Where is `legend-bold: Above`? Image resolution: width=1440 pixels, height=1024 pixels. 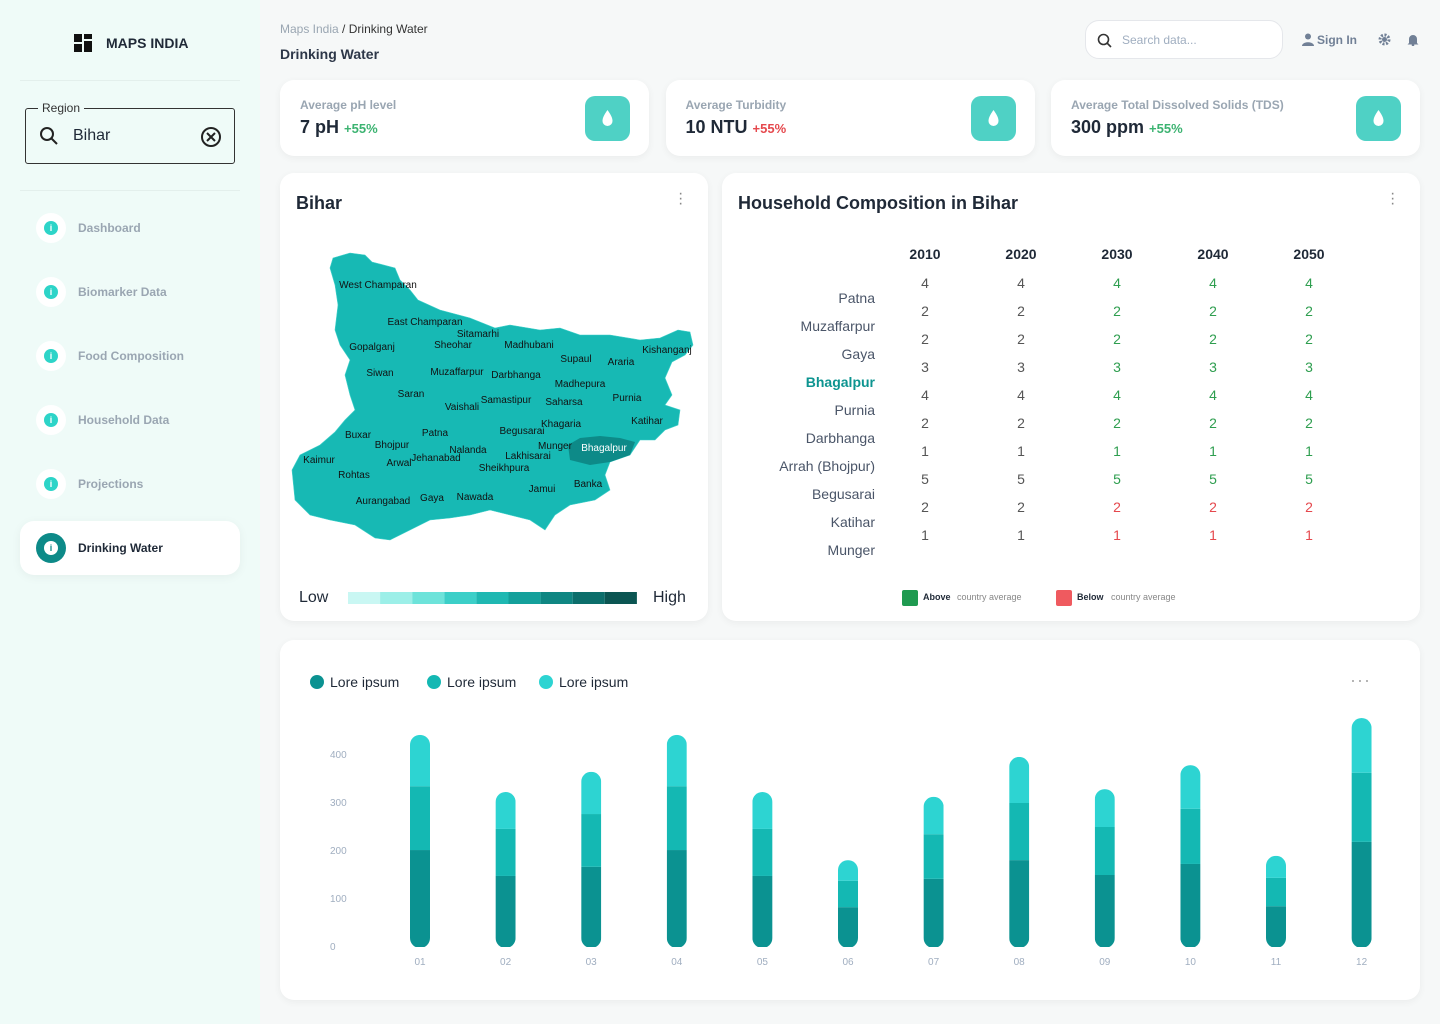 legend-bold: Above is located at coordinates (937, 597).